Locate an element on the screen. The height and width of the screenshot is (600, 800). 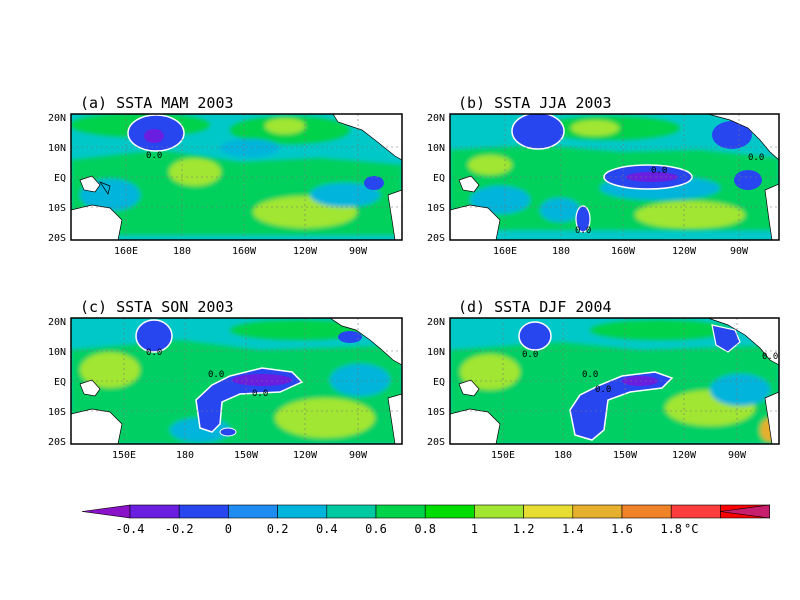
colorbar-unit: °C is located at coordinates (691, 529).